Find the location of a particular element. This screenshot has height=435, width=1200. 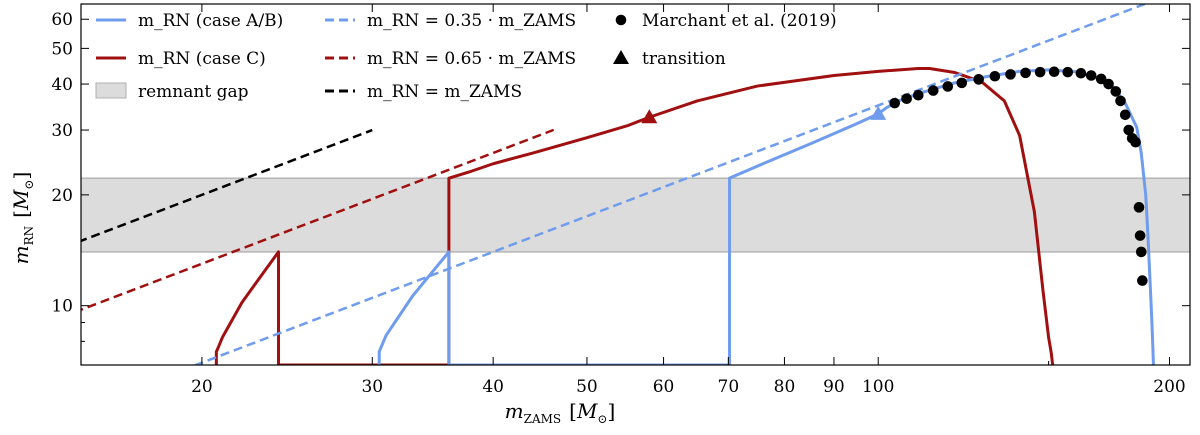

x-tick-label: 20 is located at coordinates (202, 387).